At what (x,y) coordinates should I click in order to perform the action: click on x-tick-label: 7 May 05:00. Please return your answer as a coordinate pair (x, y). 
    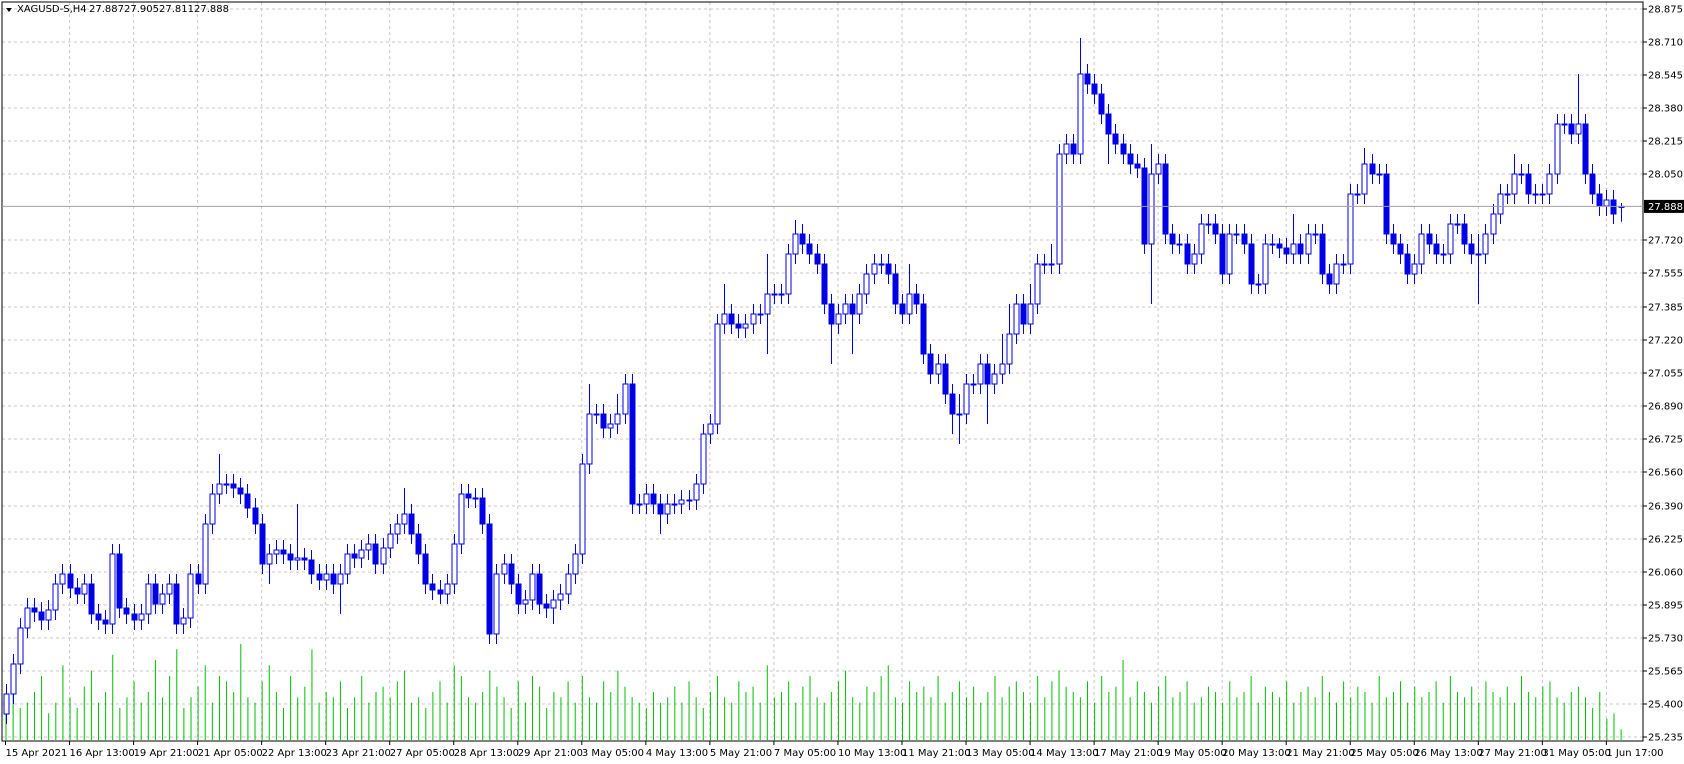
    Looking at the image, I should click on (805, 753).